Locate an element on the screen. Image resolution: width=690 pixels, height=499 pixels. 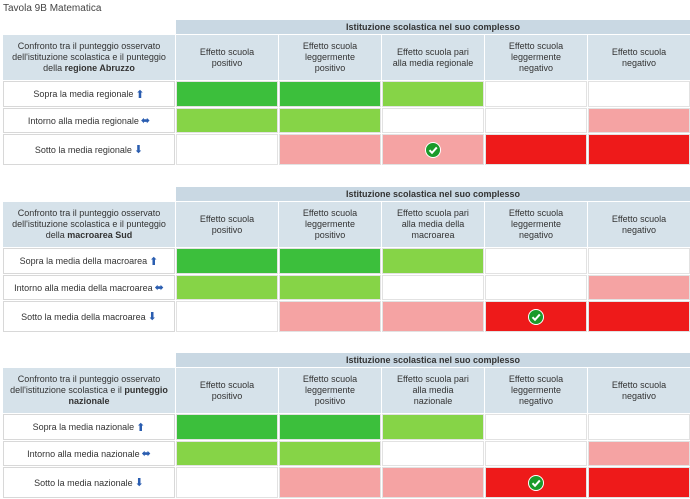
row-label: Sopra la media della macroarea ⬆ is located at coordinates (89, 261).